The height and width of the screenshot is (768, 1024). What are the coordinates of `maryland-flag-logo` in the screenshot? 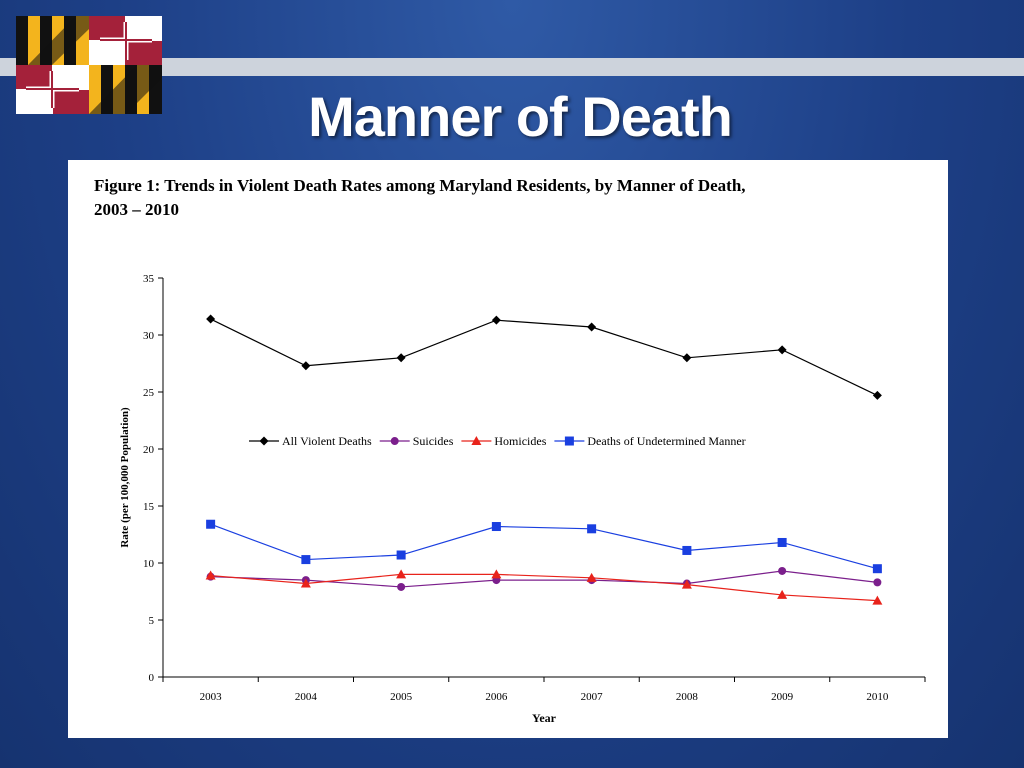 It's located at (89, 65).